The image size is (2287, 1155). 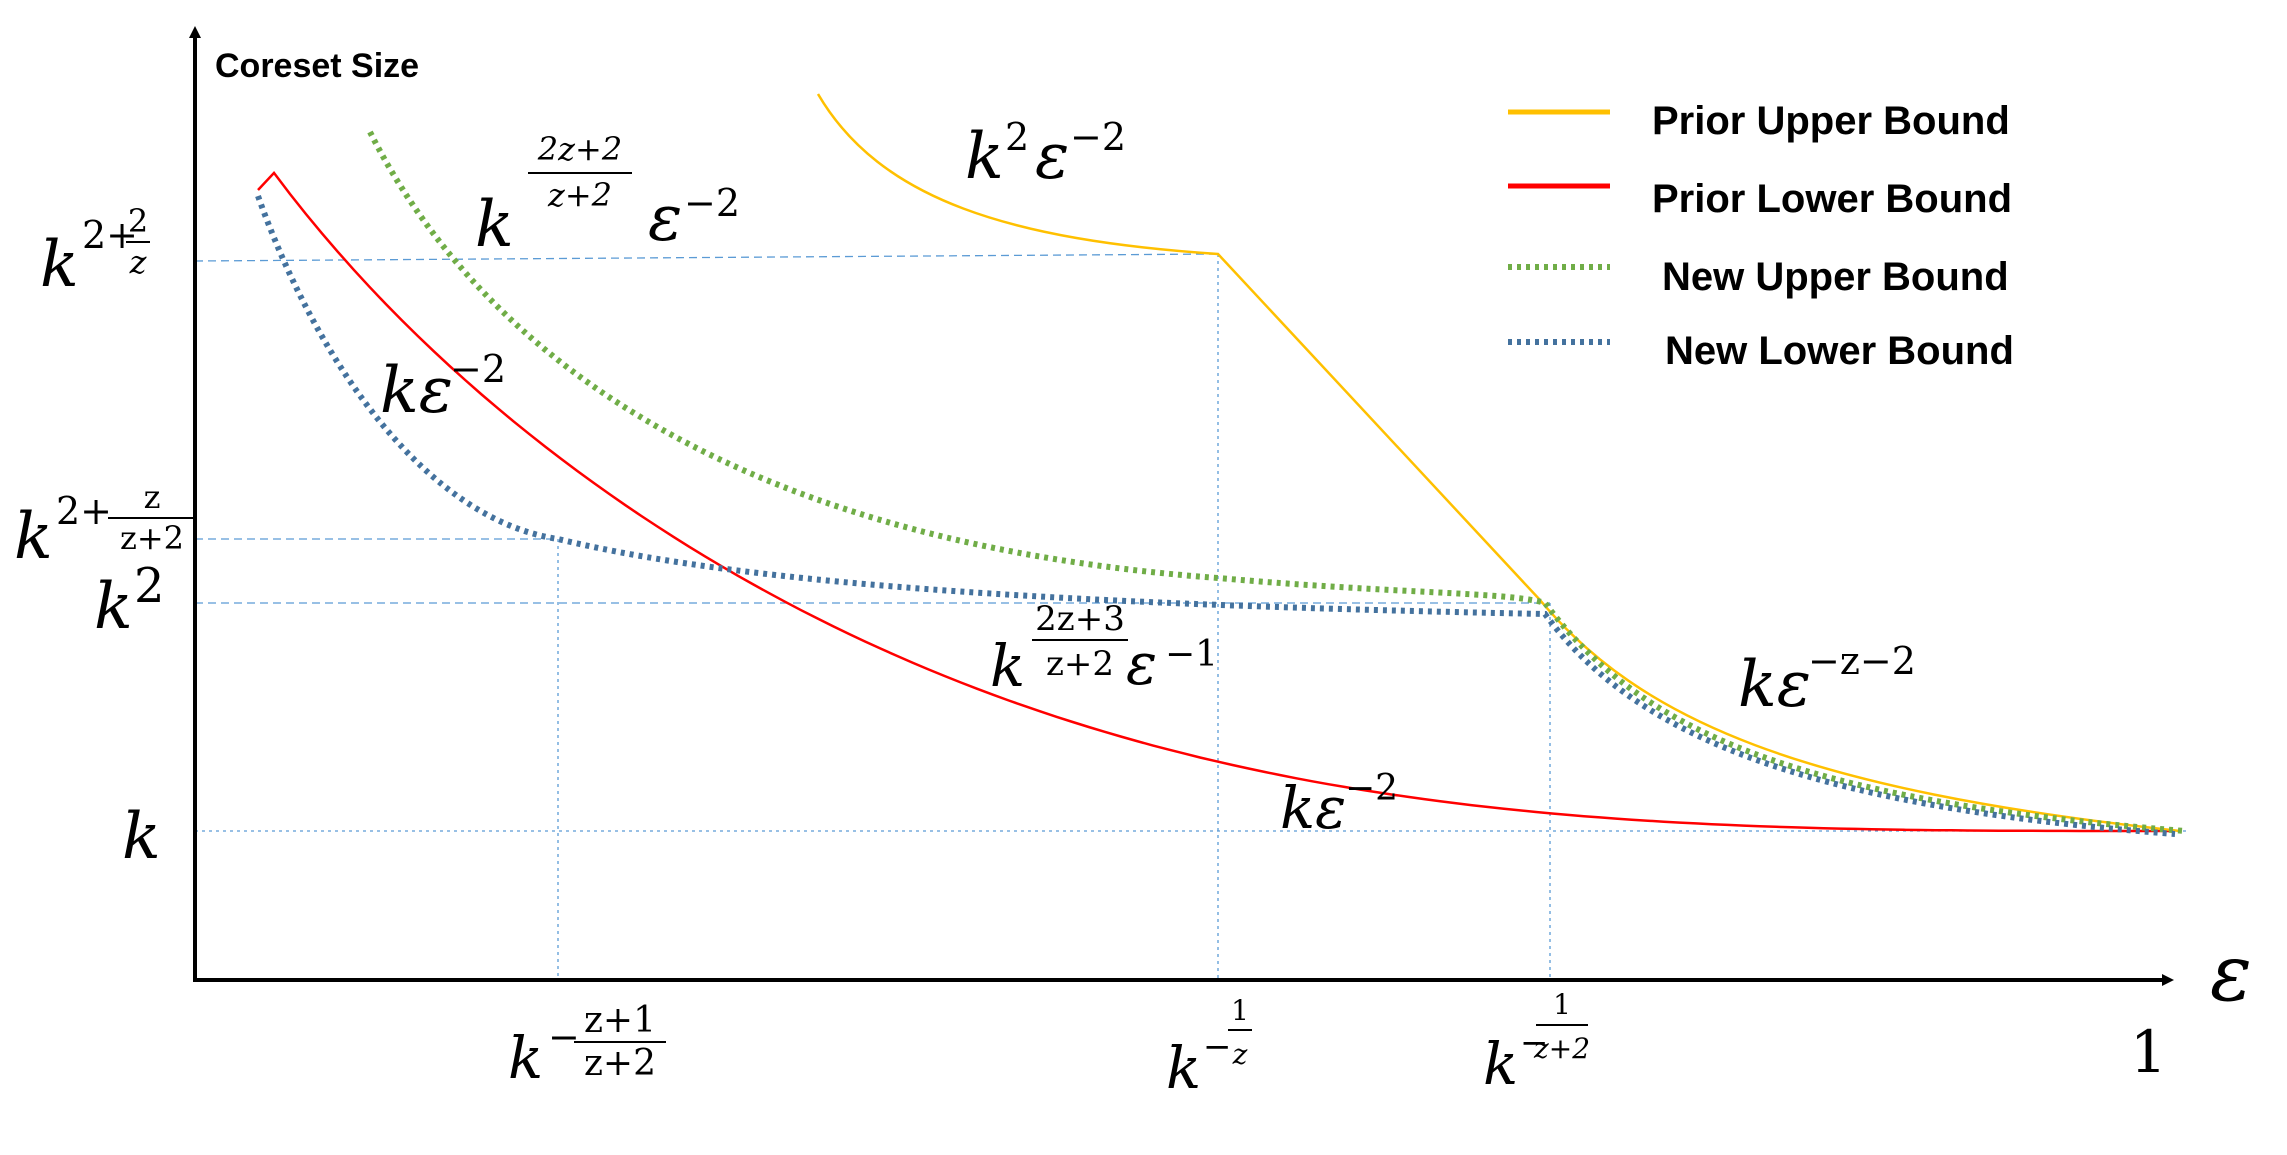 I want to click on svg-text: Prior Lower Bound, so click(x=1832, y=199).